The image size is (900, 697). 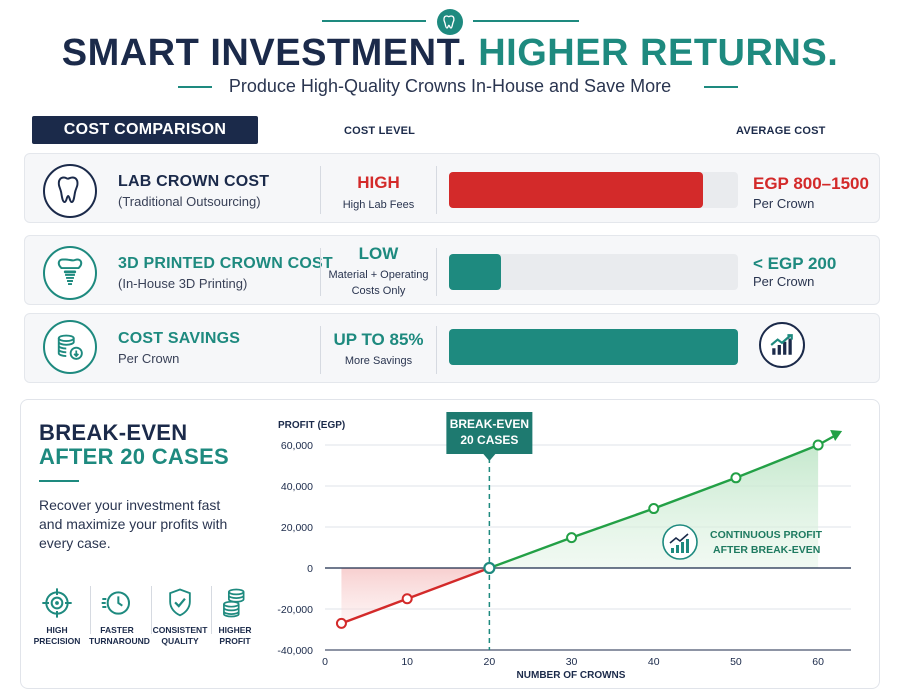 What do you see at coordinates (70, 273) in the screenshot?
I see `dental-implant-icon` at bounding box center [70, 273].